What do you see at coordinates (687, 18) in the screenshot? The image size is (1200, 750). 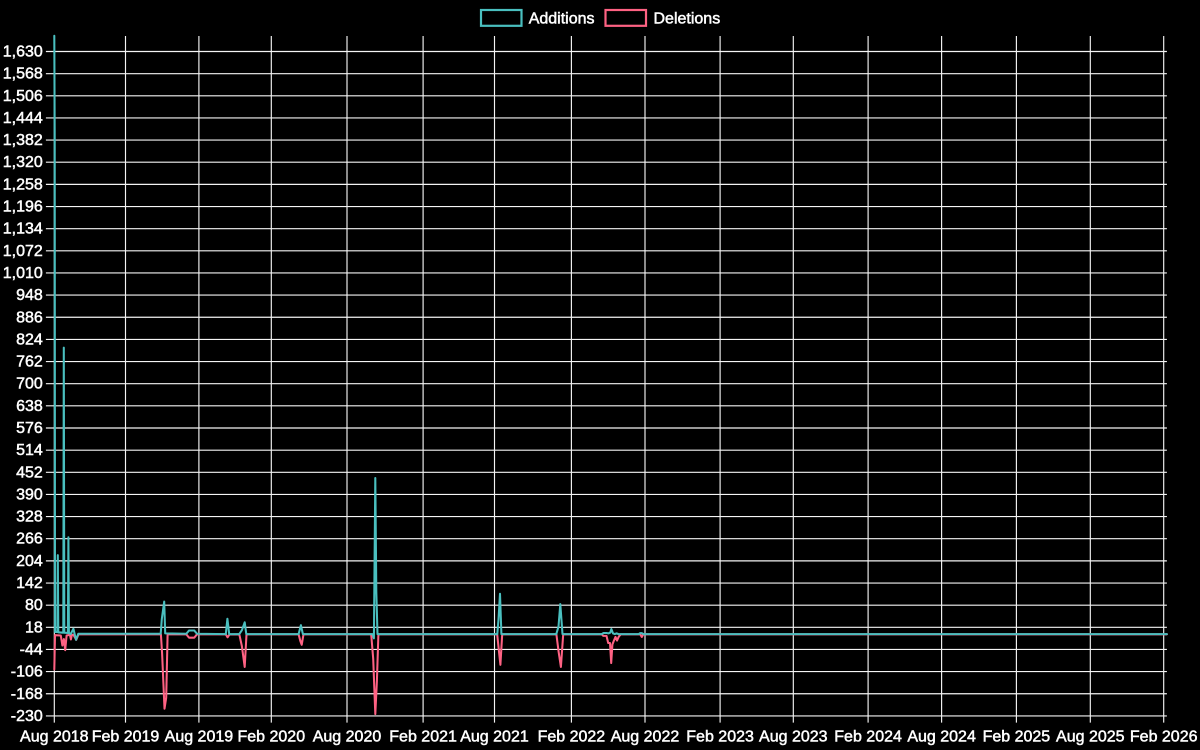 I see `svg-text: Deletions` at bounding box center [687, 18].